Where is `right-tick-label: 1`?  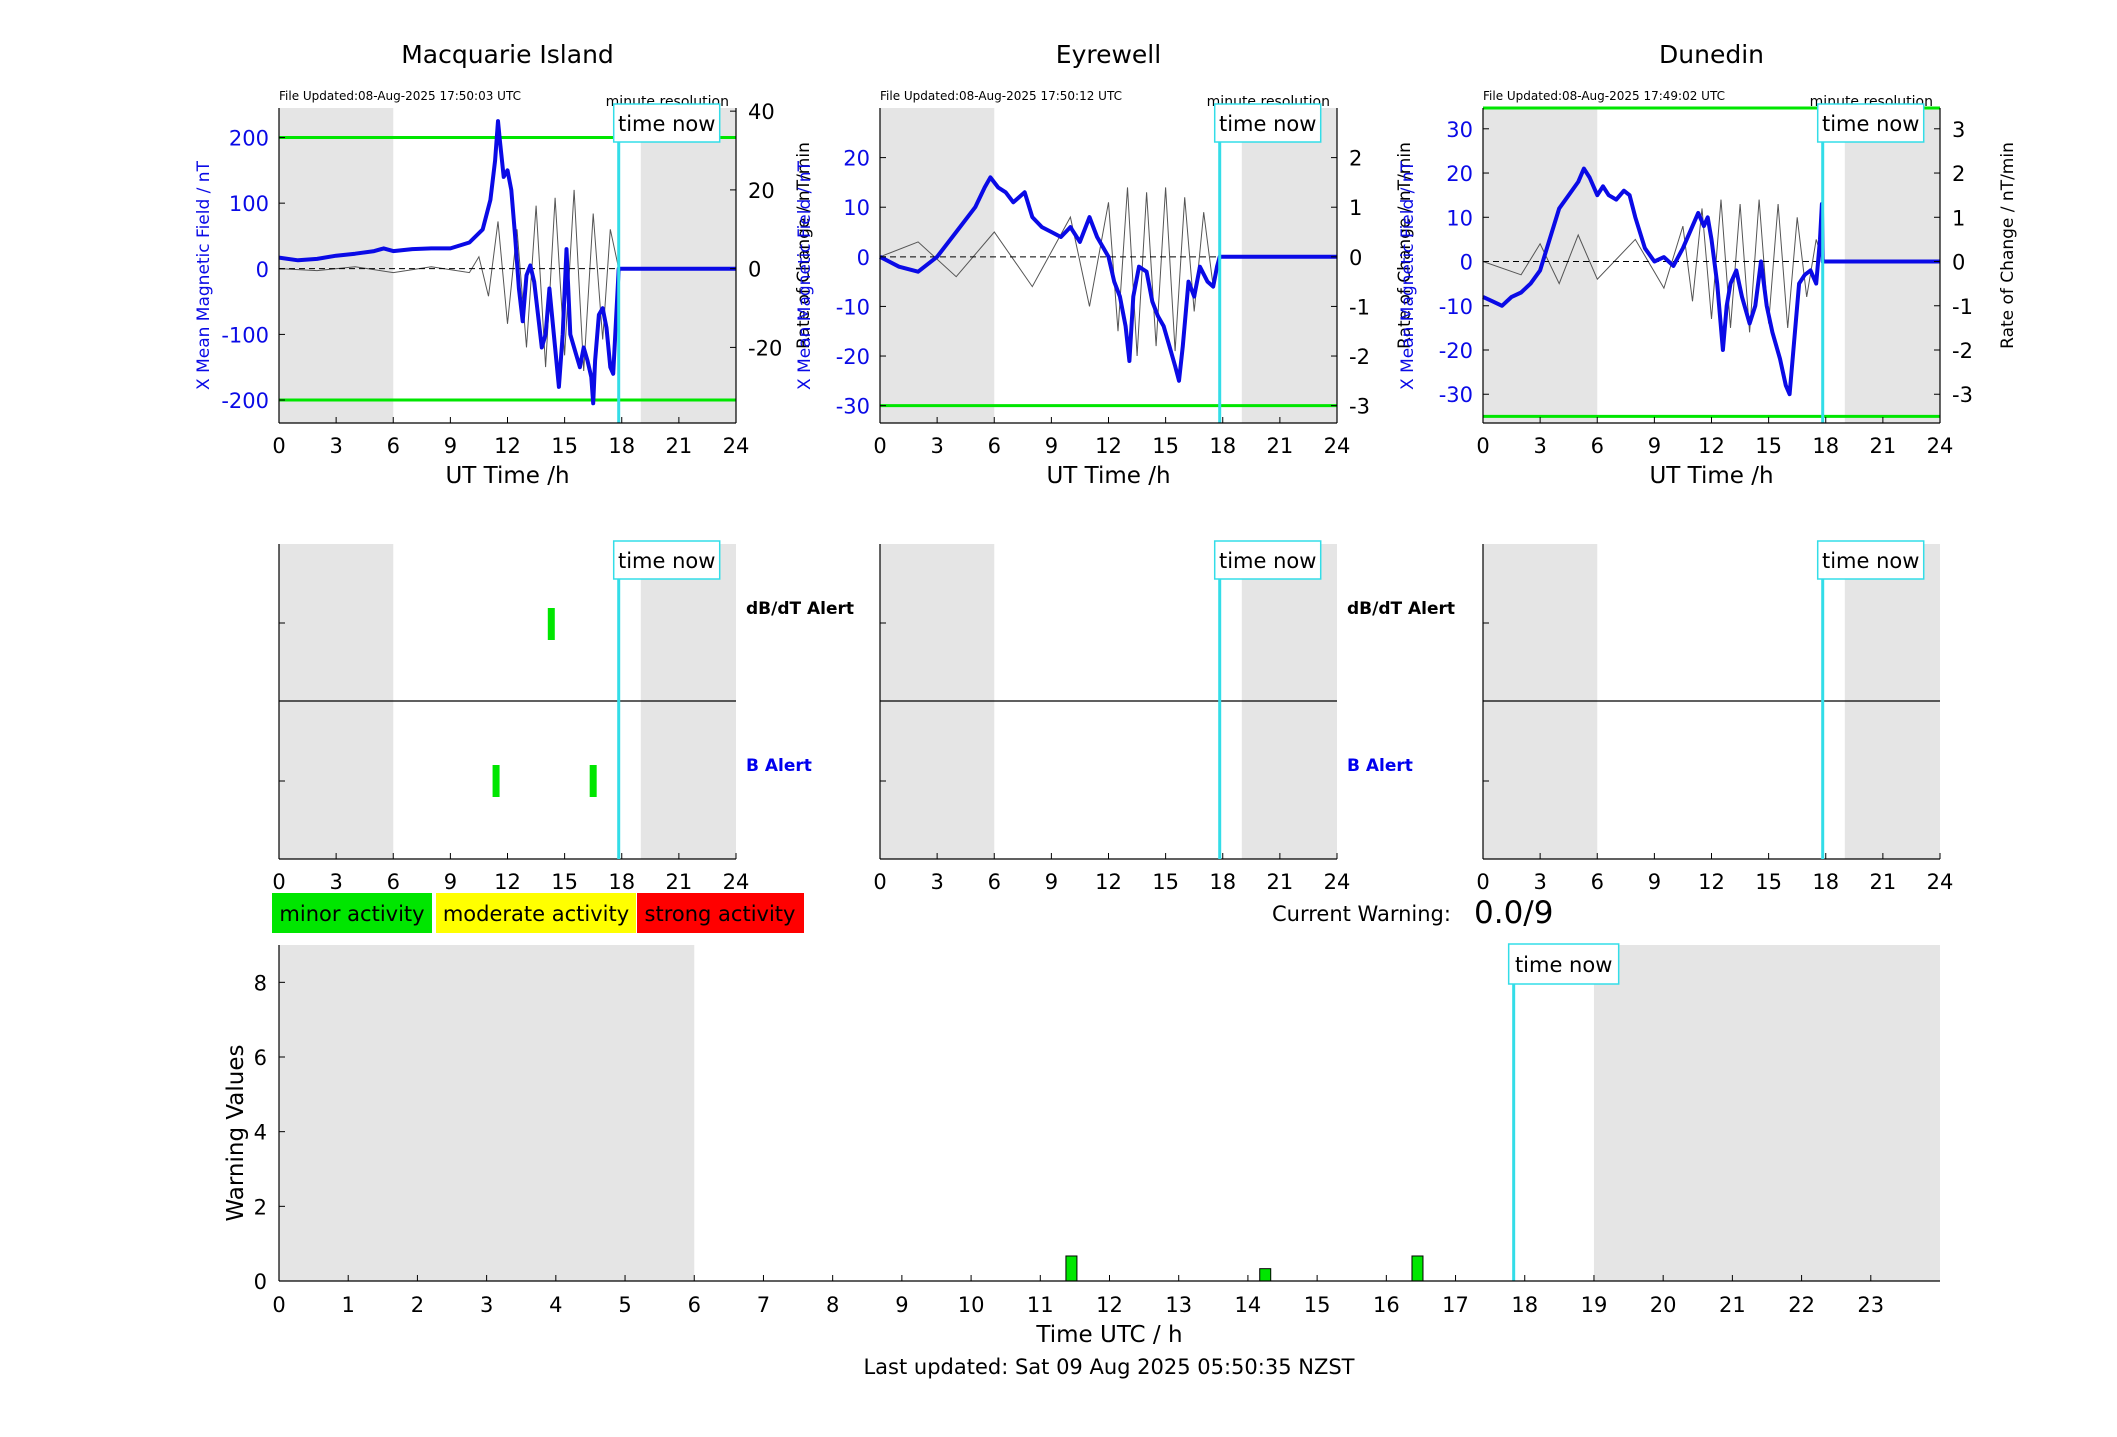
right-tick-label: 1 is located at coordinates (1355, 208).